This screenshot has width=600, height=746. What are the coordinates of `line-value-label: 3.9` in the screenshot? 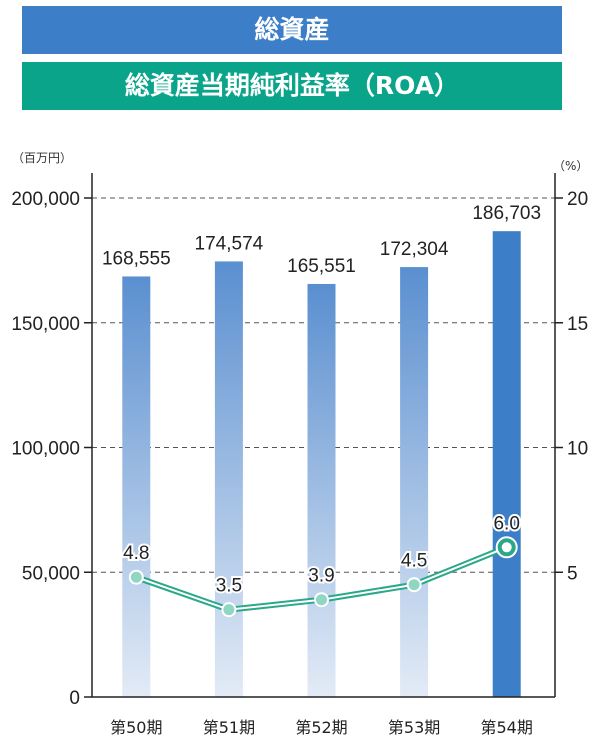 It's located at (321, 576).